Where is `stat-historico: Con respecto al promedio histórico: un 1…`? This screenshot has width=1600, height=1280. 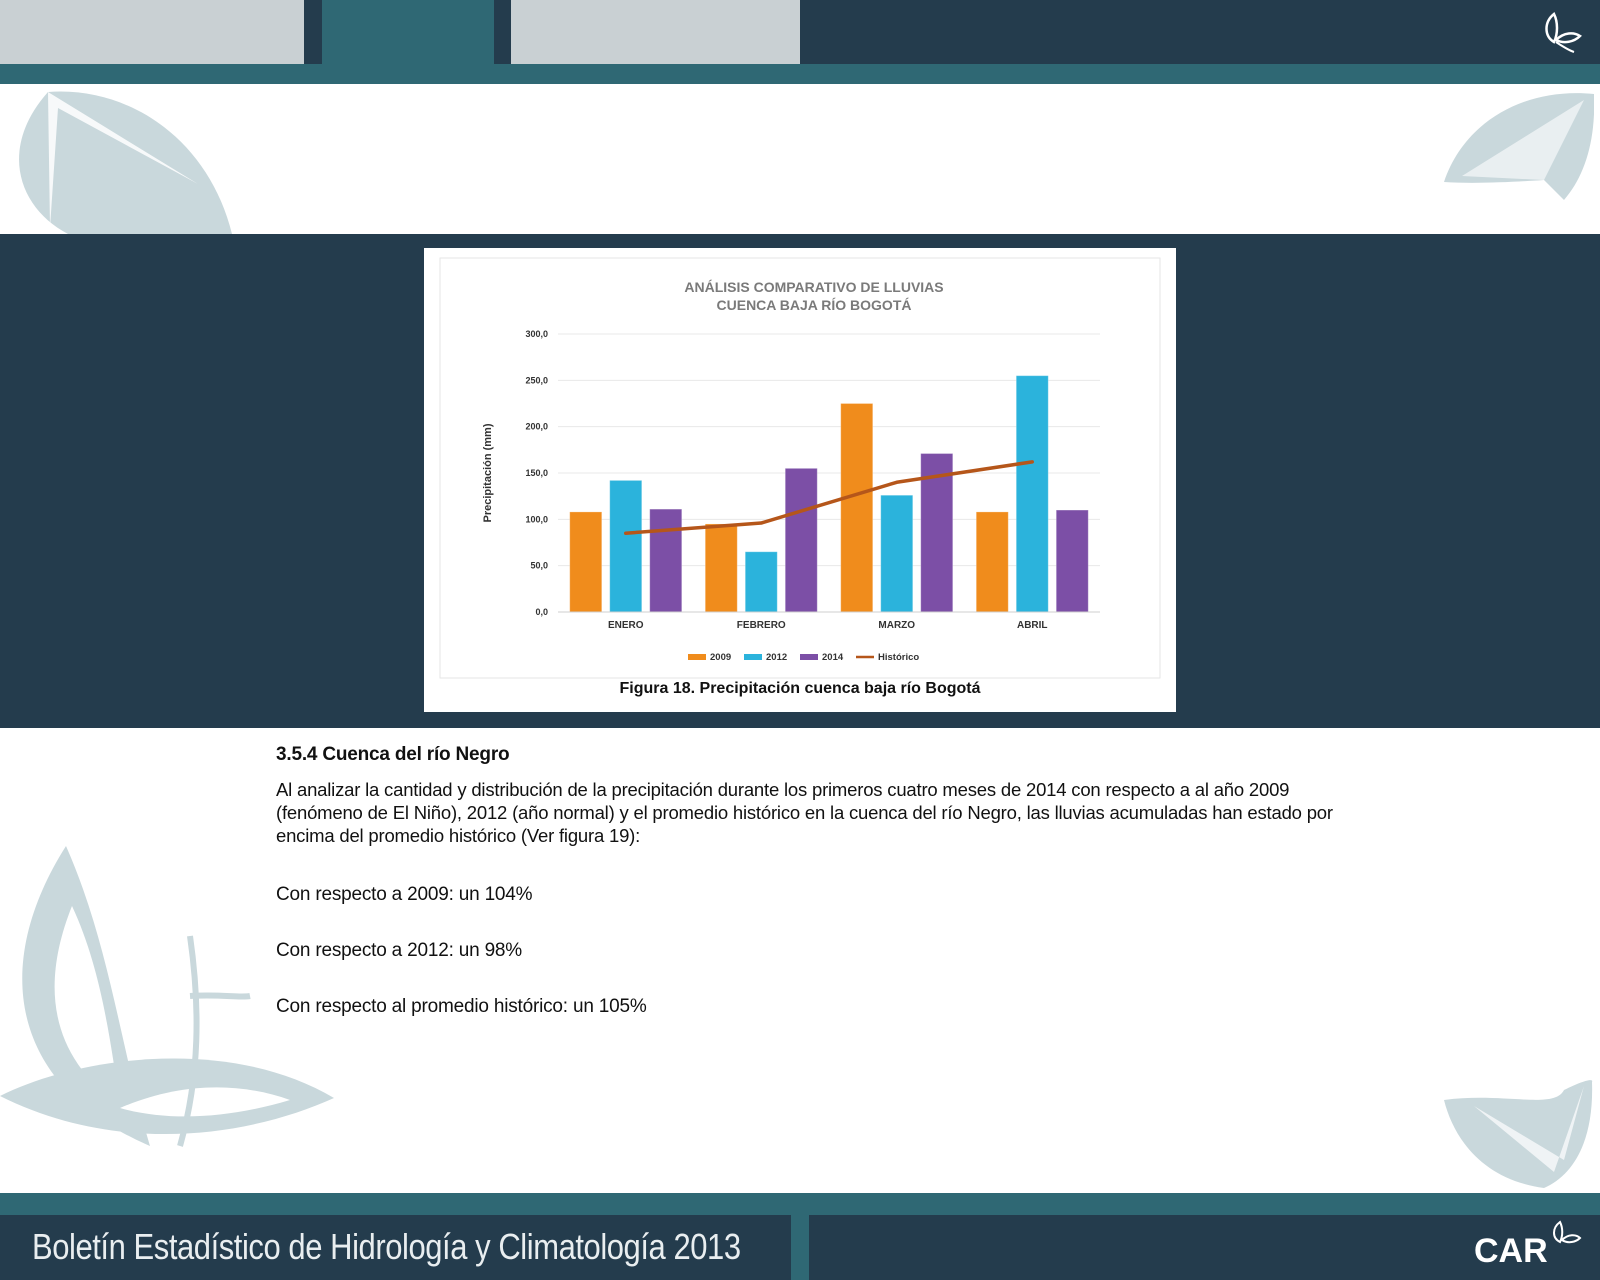
stat-historico: Con respecto al promedio histórico: un 1… is located at coordinates (461, 1006).